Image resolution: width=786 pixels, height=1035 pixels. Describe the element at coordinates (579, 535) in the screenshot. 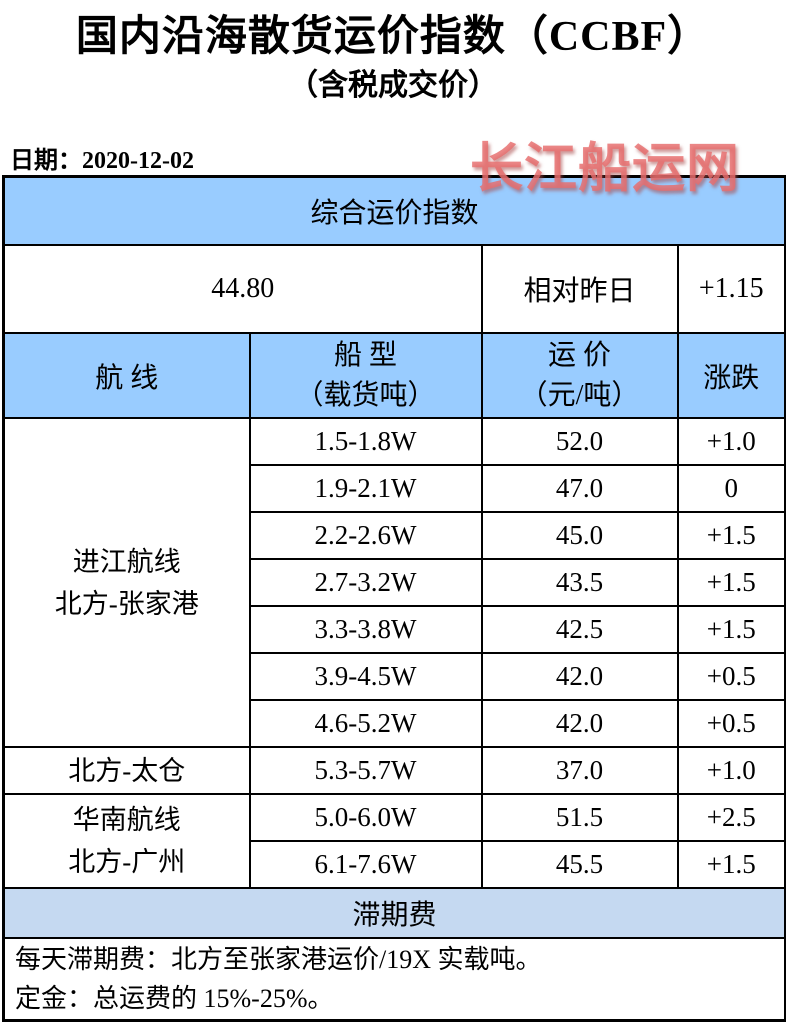

I see `price-cell: 45.0` at that location.